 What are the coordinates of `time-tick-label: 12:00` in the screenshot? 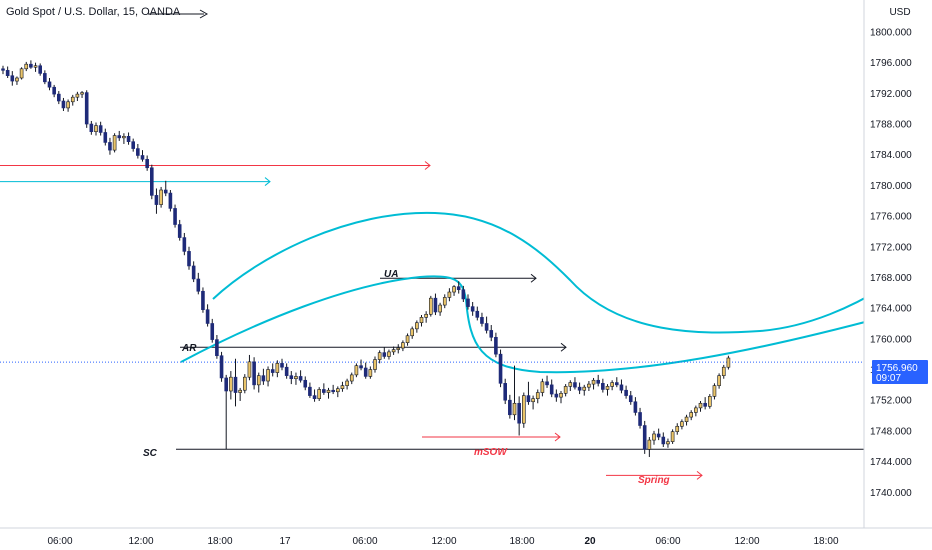 It's located at (443, 541).